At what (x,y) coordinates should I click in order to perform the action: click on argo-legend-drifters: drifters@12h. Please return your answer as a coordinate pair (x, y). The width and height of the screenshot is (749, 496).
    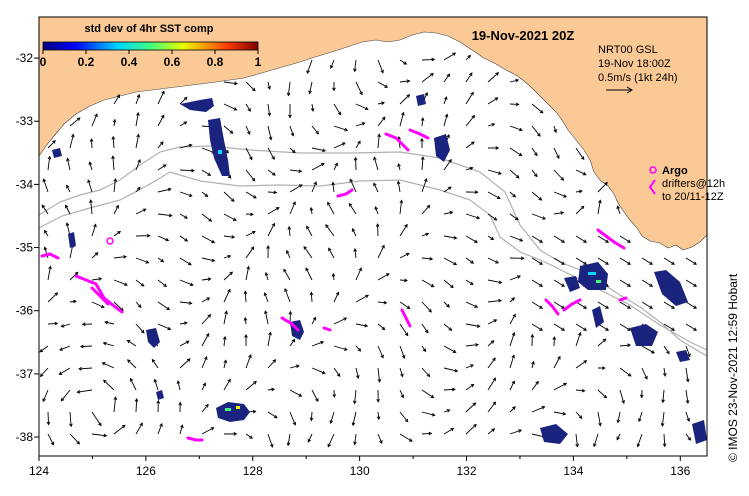
    Looking at the image, I should click on (693, 184).